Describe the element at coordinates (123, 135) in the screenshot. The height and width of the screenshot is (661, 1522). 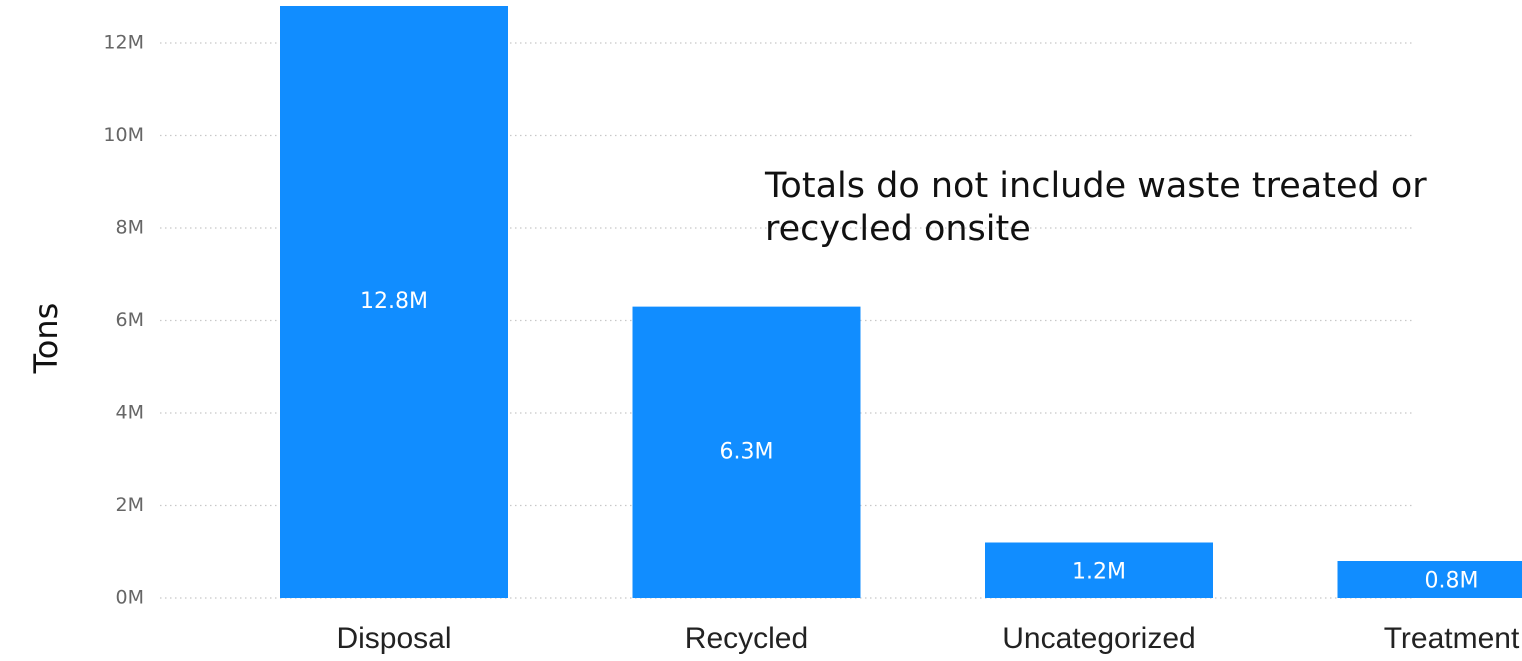
I see `y-tick-label: 10M` at that location.